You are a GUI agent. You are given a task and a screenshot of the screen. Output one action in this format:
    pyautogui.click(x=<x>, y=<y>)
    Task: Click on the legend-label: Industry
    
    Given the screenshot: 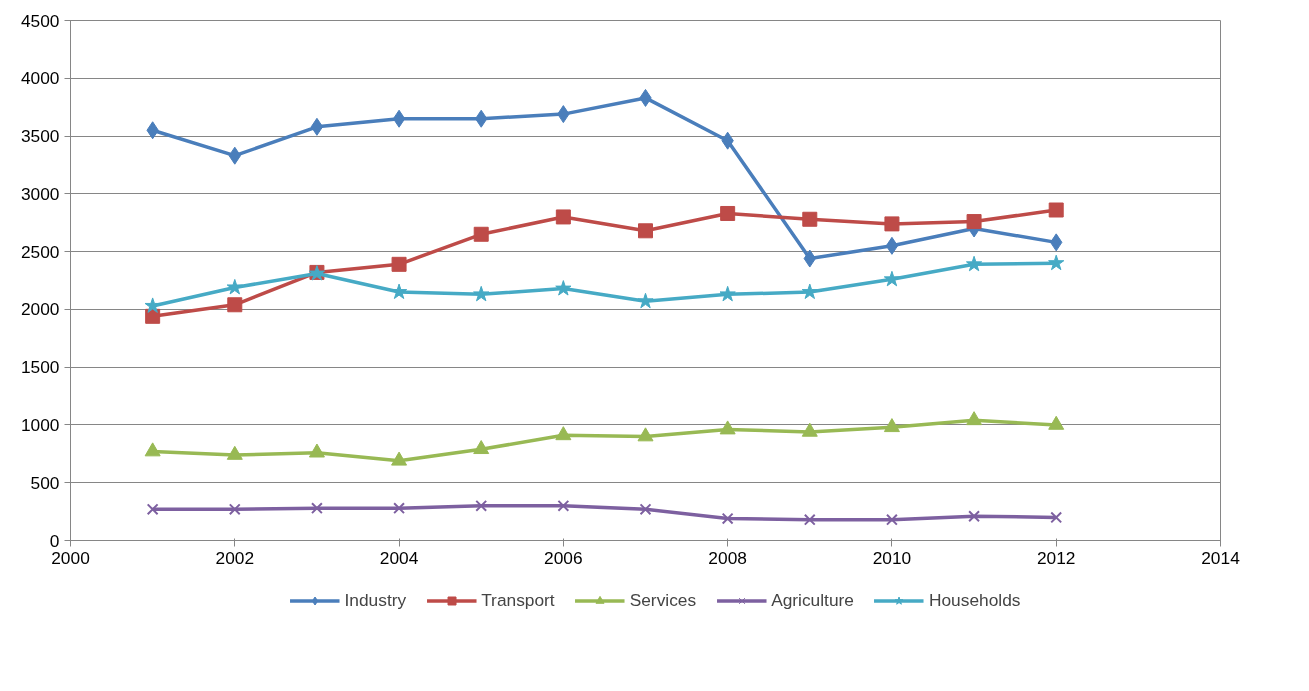 What is the action you would take?
    pyautogui.click(x=375, y=600)
    